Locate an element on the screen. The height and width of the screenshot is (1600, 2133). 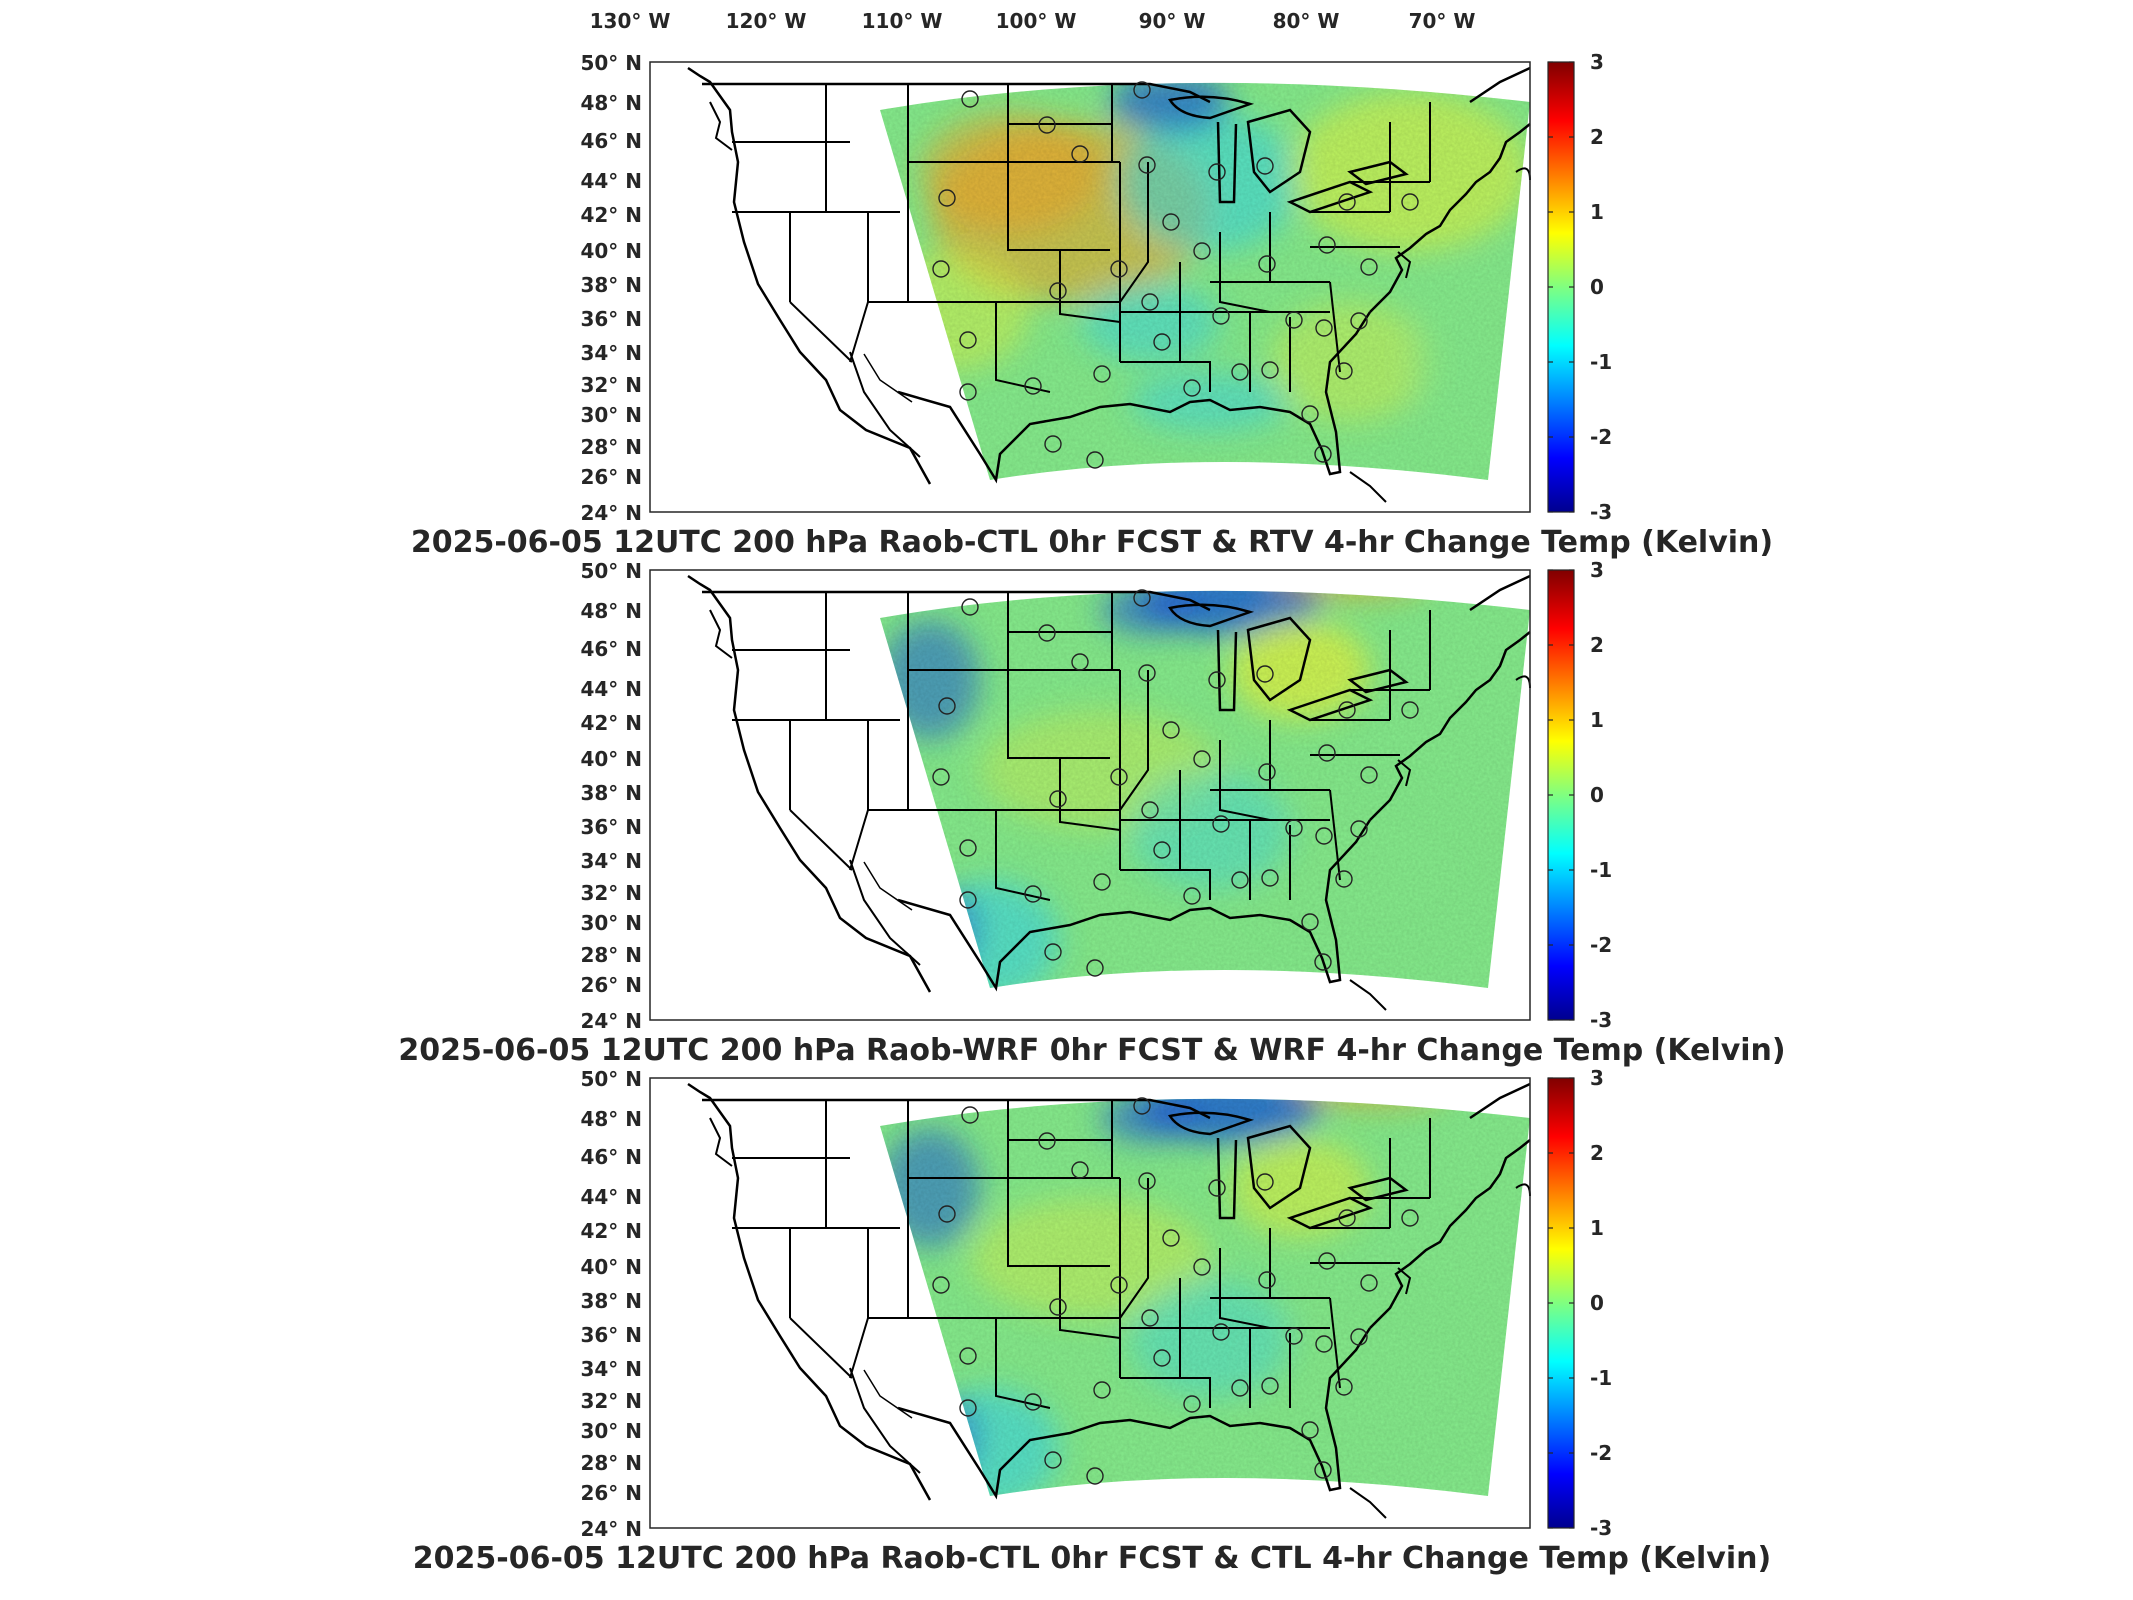
lon-tick-label: 90° W is located at coordinates (1172, 21).